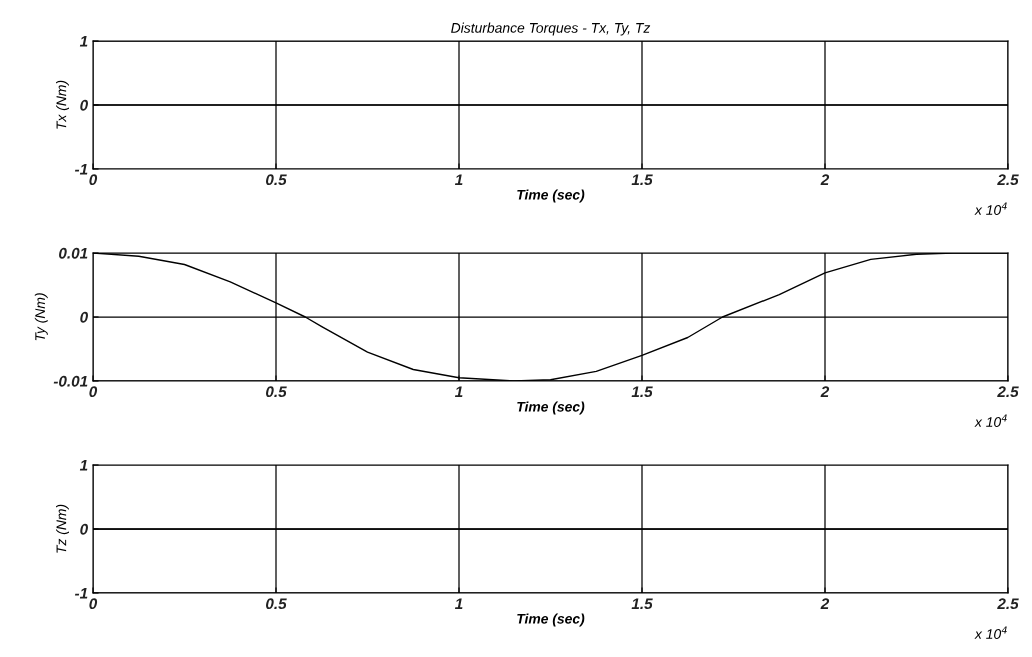 Image resolution: width=1032 pixels, height=657 pixels. Describe the element at coordinates (70, 381) in the screenshot. I see `y-tick-label: -0.01` at that location.